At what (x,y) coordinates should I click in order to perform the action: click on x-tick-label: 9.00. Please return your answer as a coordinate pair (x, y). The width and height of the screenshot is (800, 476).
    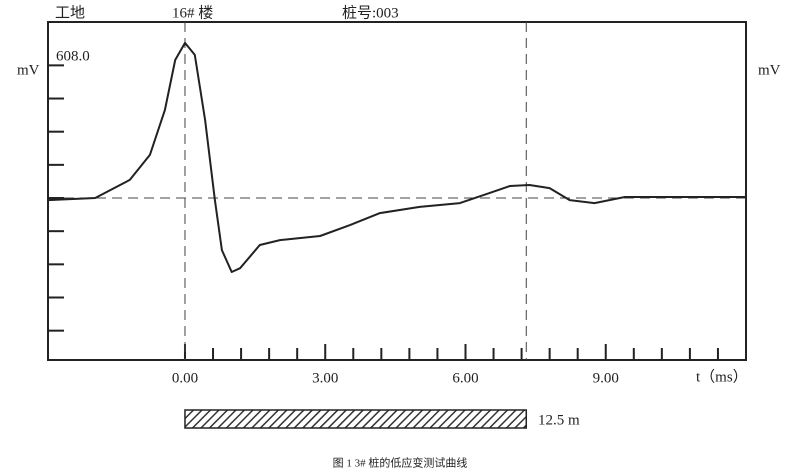
    Looking at the image, I should click on (606, 378).